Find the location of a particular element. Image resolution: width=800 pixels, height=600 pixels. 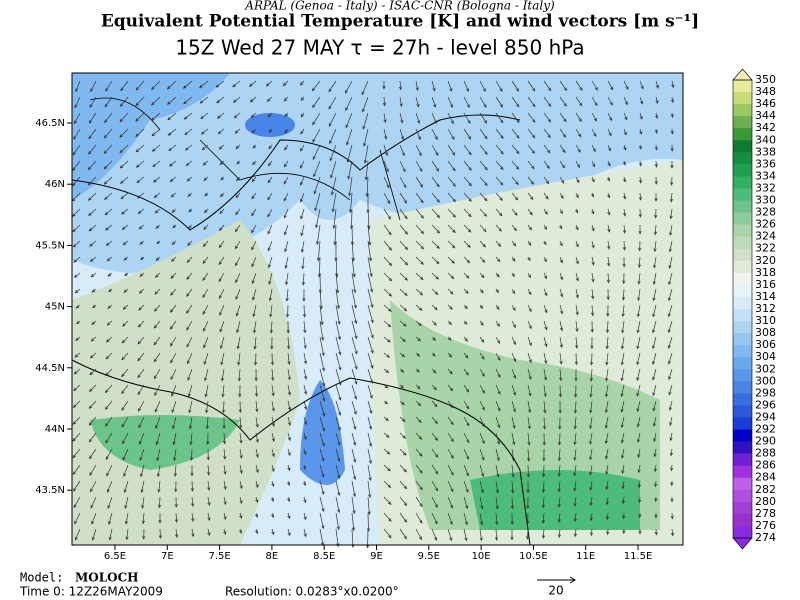

colorbar-label: 318 is located at coordinates (765, 272).